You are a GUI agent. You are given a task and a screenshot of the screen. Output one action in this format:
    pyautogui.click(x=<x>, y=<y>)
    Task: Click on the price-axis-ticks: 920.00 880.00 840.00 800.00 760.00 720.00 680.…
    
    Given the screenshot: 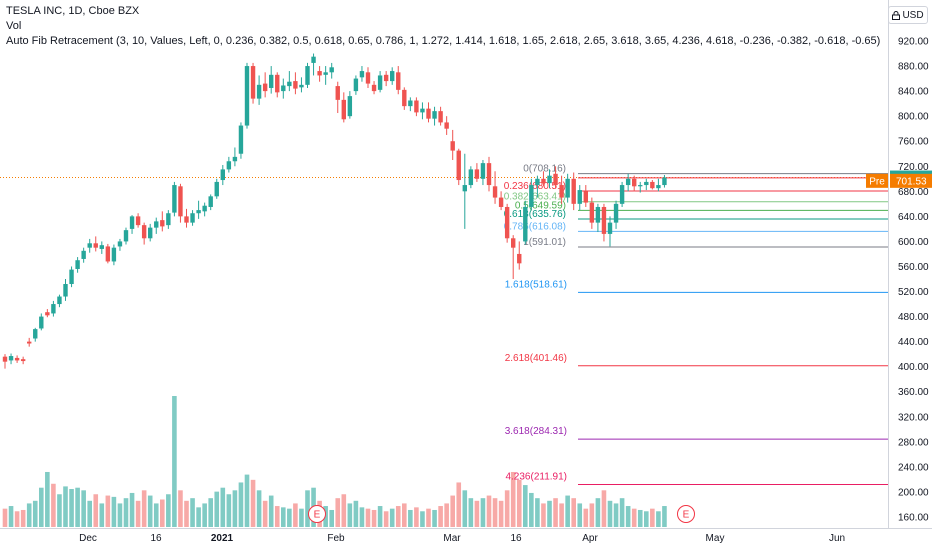 What is the action you would take?
    pyautogui.click(x=913, y=280)
    